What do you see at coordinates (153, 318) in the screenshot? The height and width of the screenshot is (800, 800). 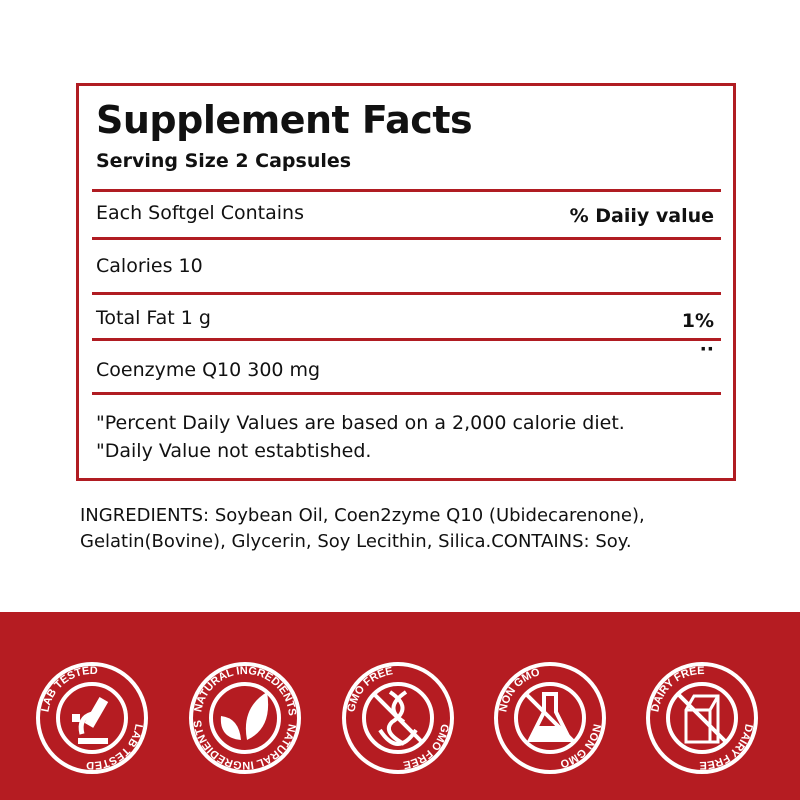 I see `row-total-fat: Total Fat 1 g` at bounding box center [153, 318].